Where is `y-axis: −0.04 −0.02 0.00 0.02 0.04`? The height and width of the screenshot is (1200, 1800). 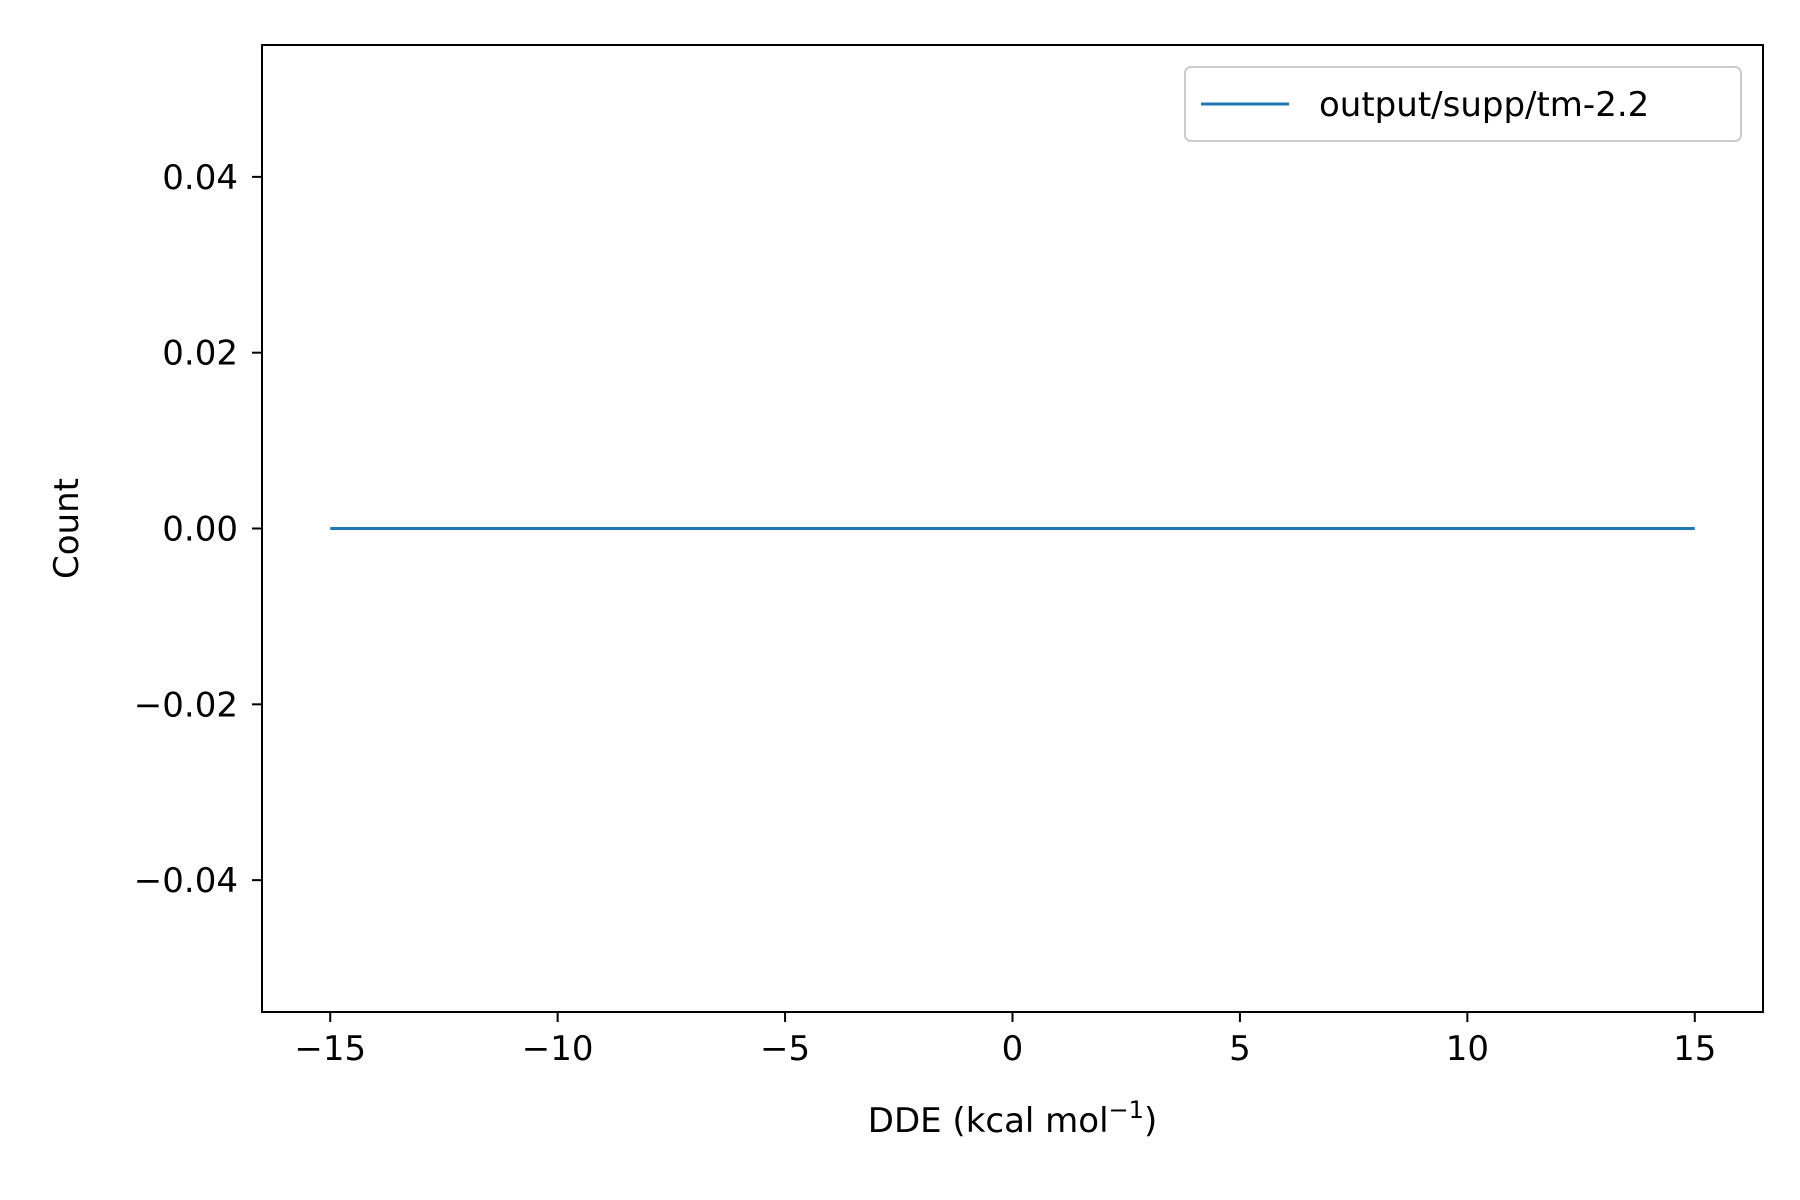
y-axis: −0.04 −0.02 0.00 0.02 0.04 is located at coordinates (198, 529).